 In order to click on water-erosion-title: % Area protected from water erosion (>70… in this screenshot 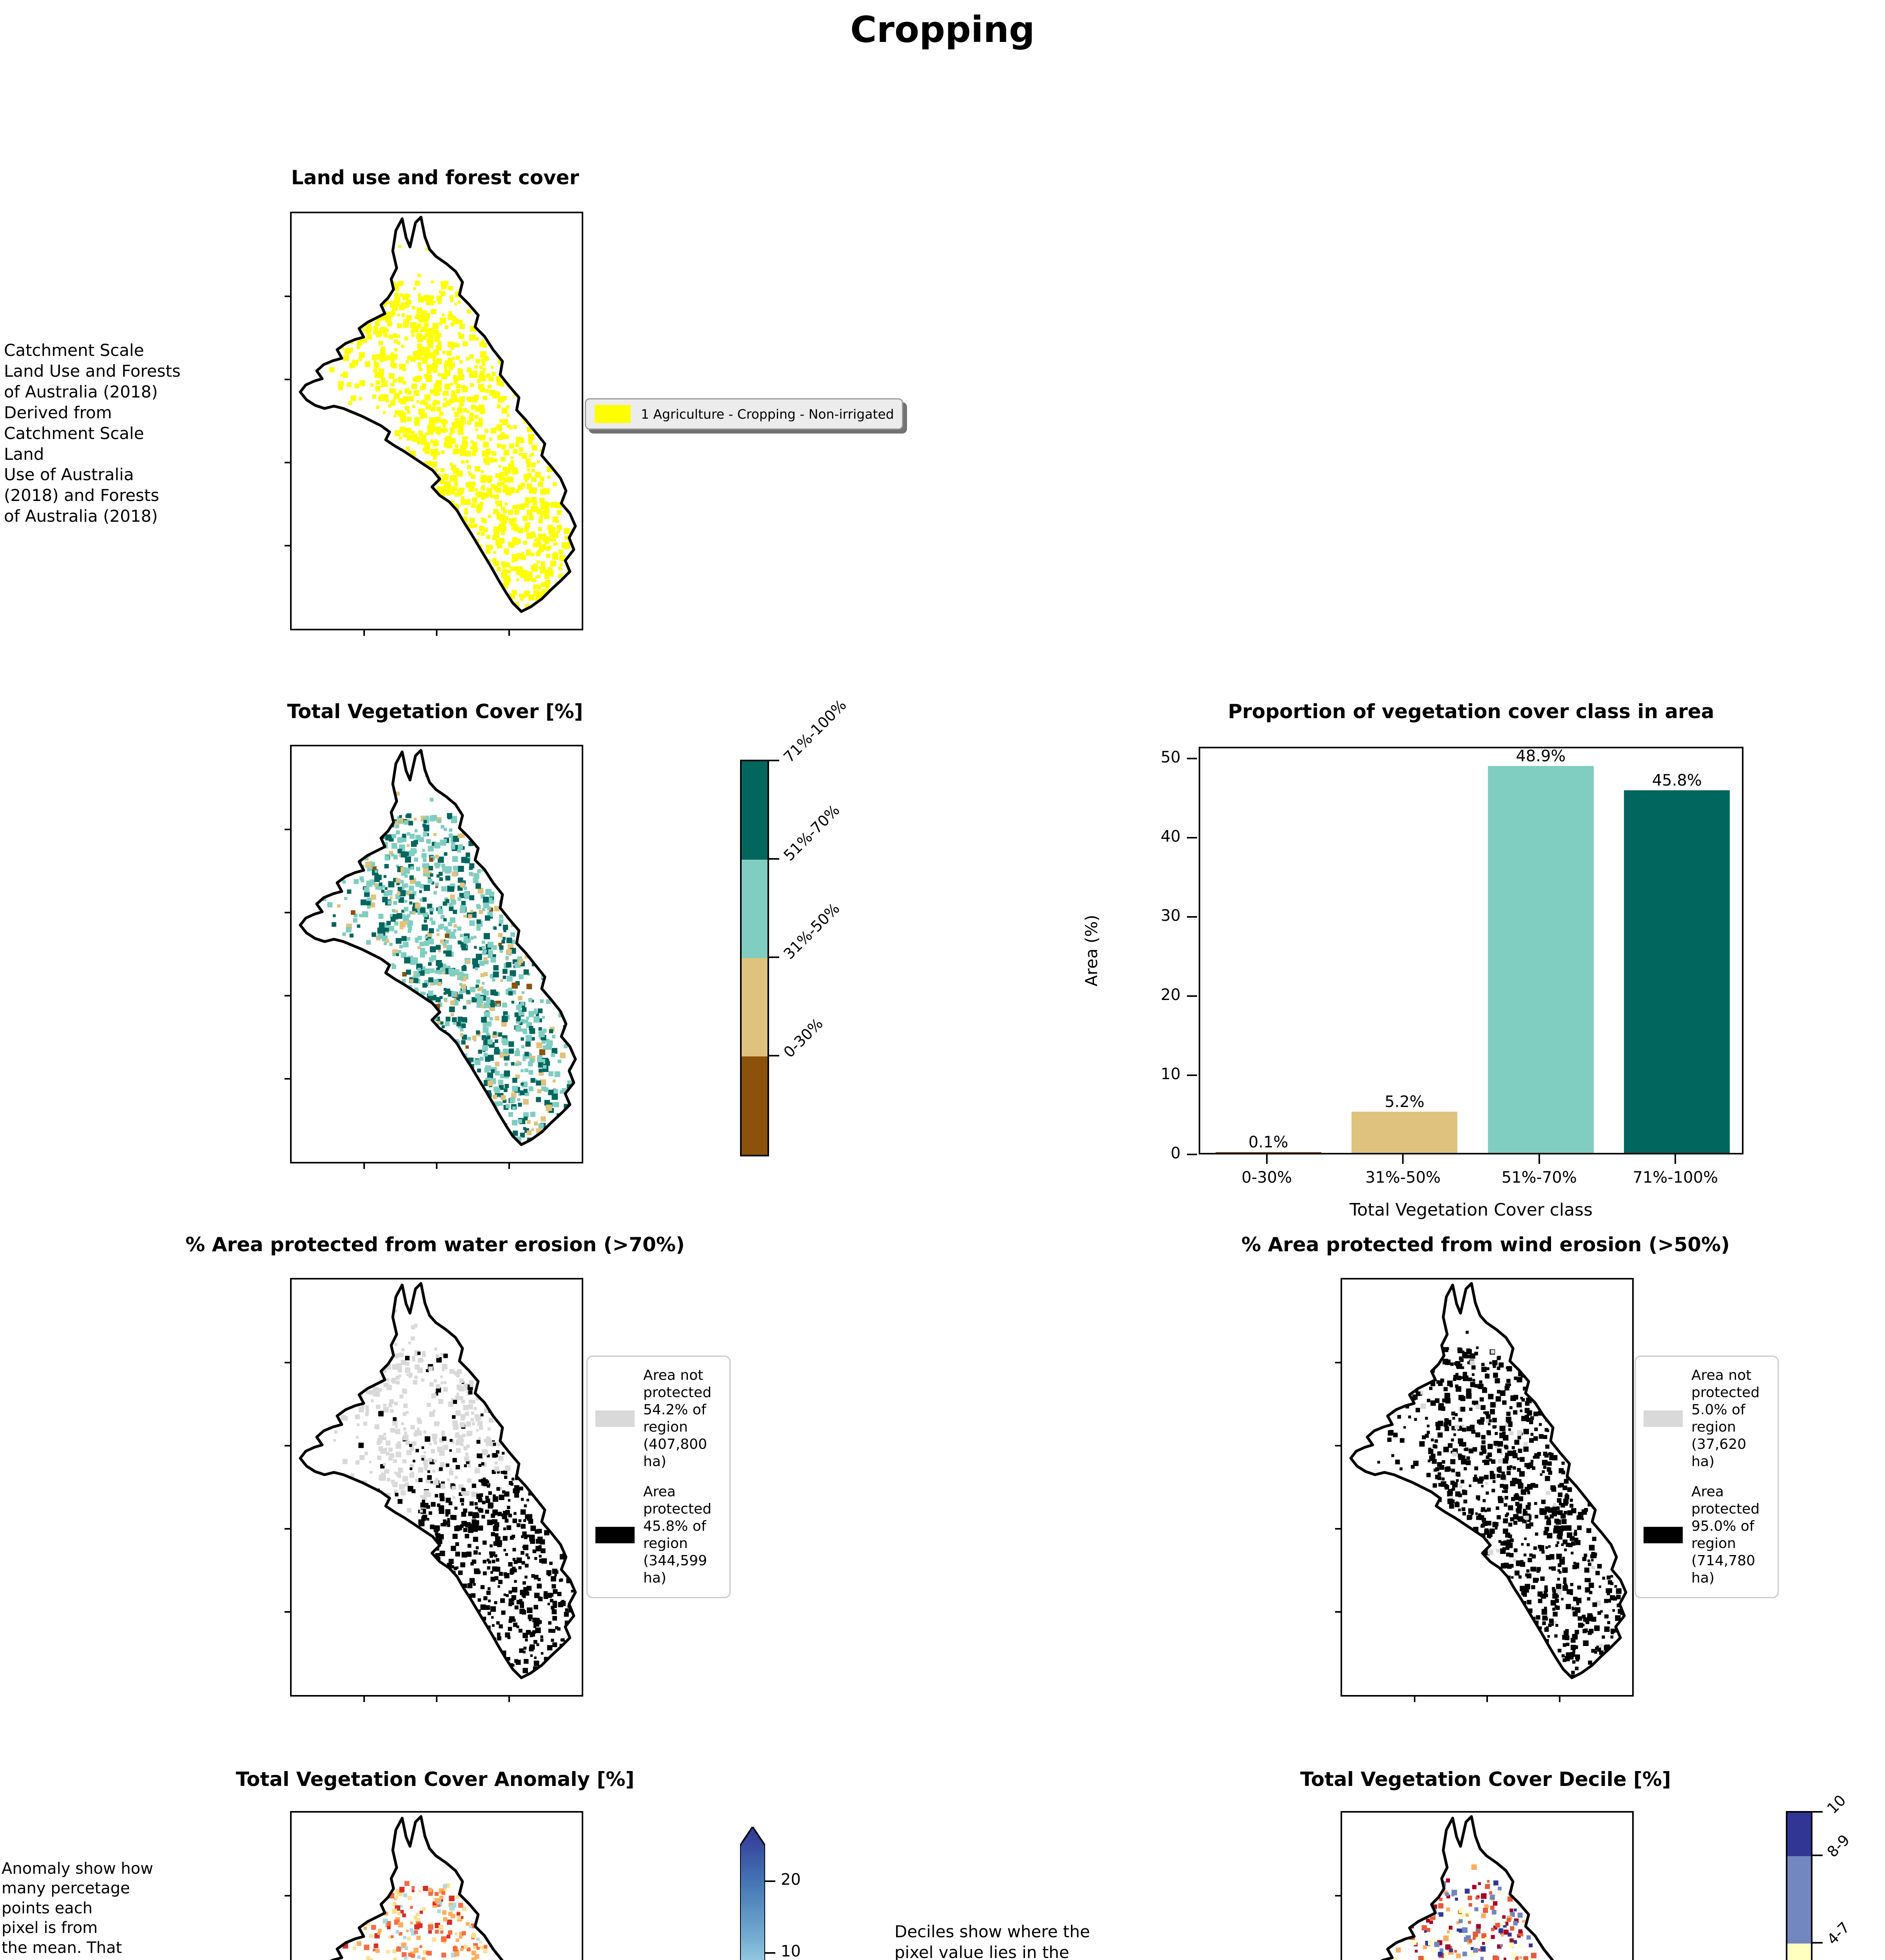, I will do `click(435, 1244)`.